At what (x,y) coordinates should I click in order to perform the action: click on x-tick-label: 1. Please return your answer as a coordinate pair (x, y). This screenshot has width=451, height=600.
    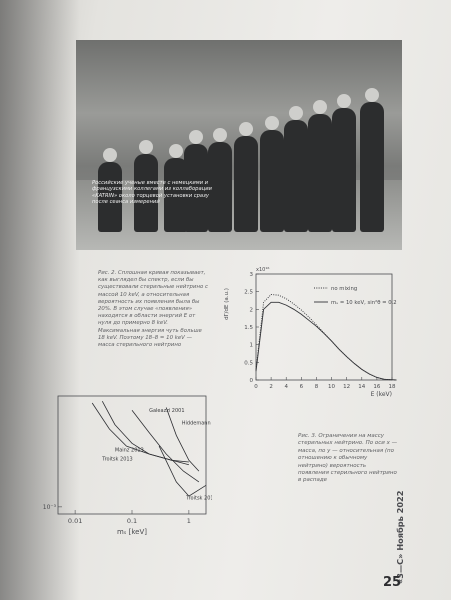
    Looking at the image, I should click on (189, 521).